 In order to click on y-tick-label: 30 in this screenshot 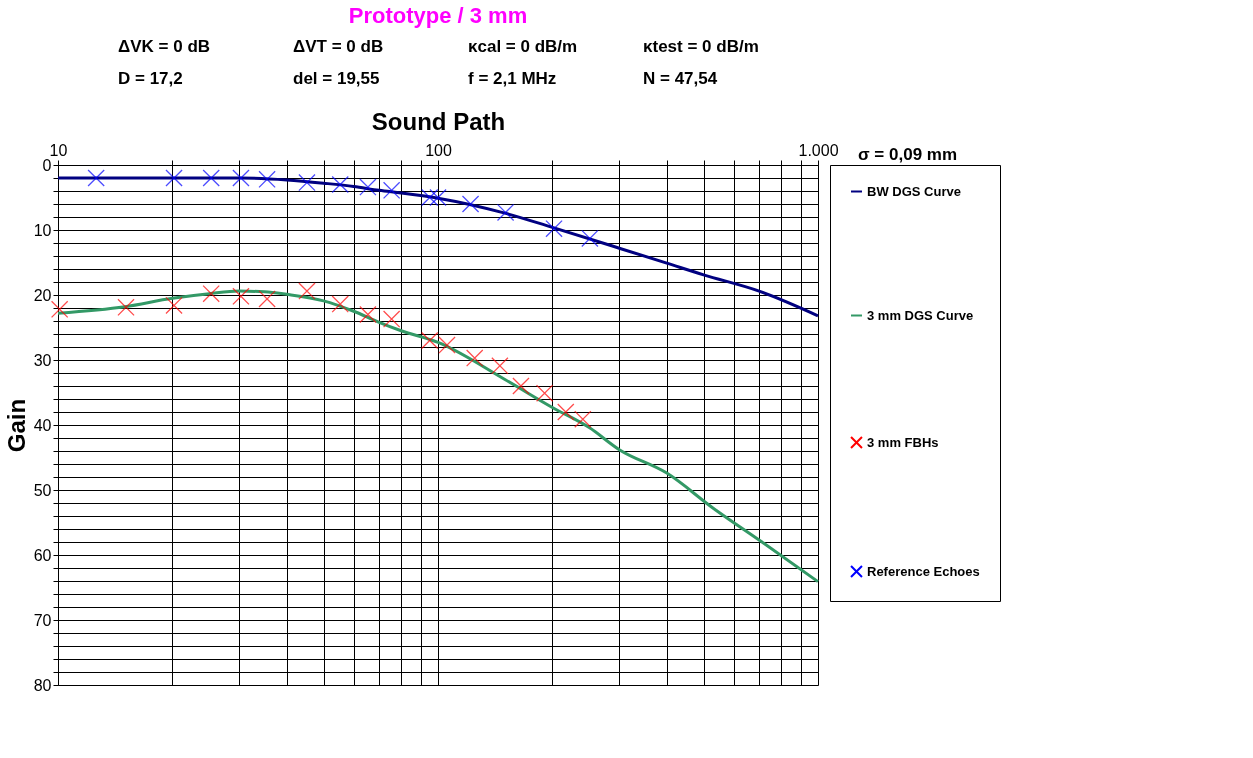, I will do `click(42, 360)`.